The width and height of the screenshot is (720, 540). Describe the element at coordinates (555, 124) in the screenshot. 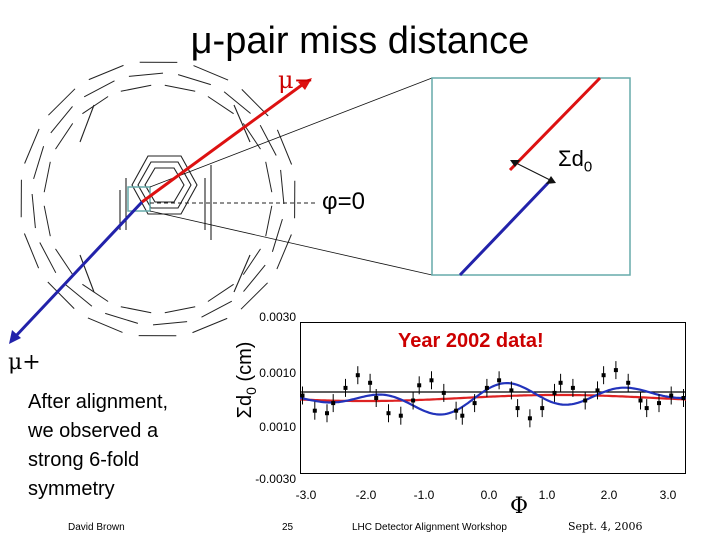

I see `zoom-red-track` at that location.